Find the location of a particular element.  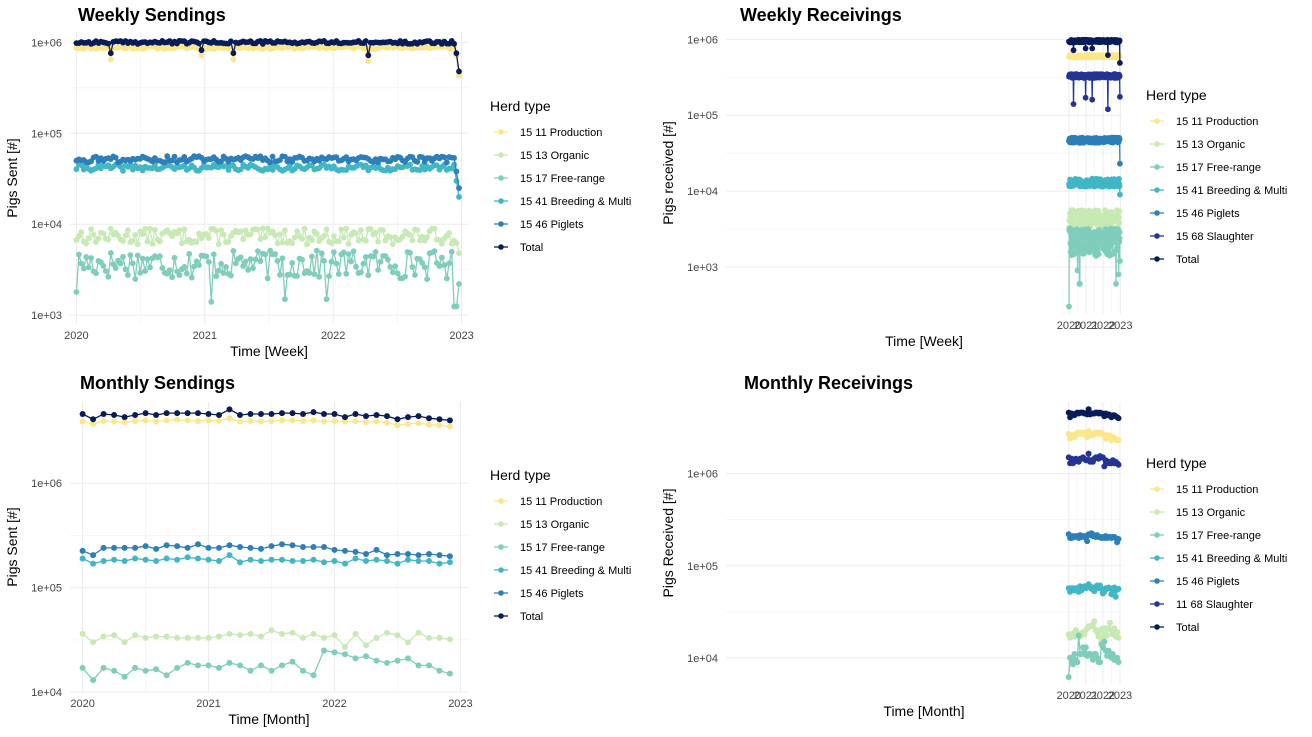

y-tick-label: 1e+05 is located at coordinates (702, 567).